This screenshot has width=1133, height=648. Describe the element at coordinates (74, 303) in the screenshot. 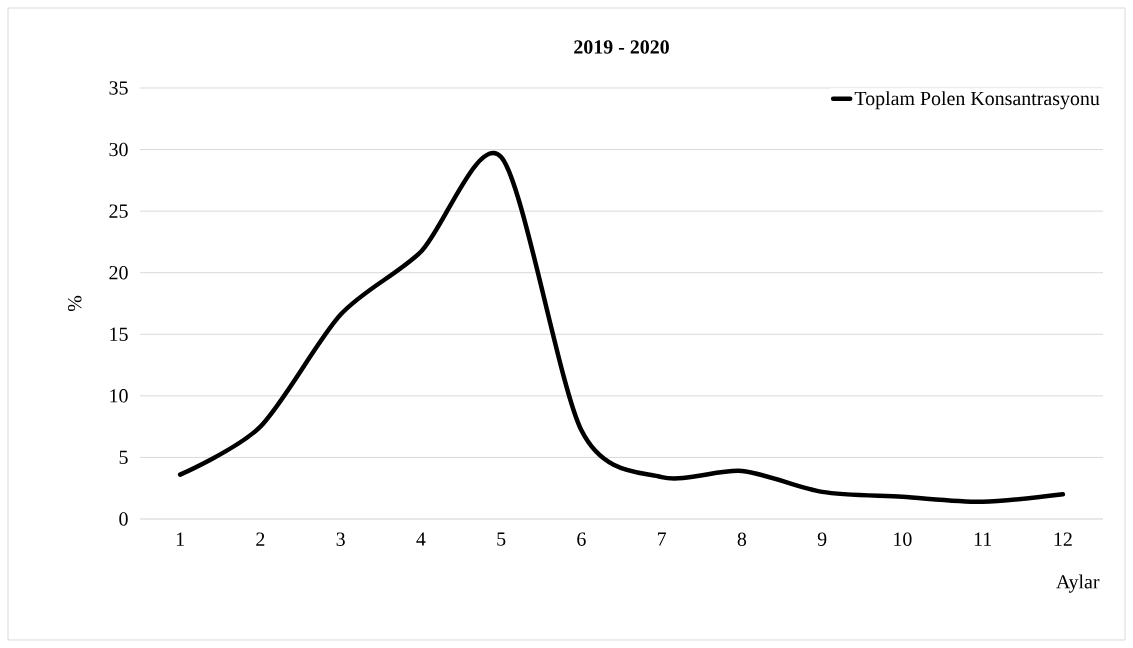

I see `y-axis-title: %` at that location.